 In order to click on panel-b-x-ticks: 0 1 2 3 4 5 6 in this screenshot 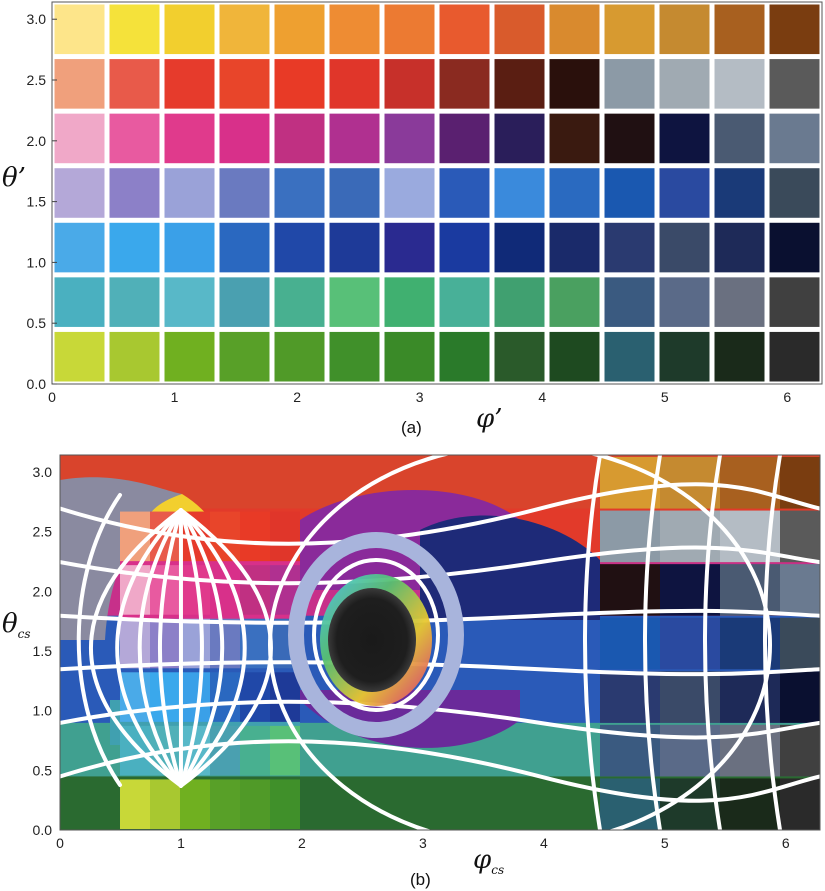, I will do `click(423, 843)`.